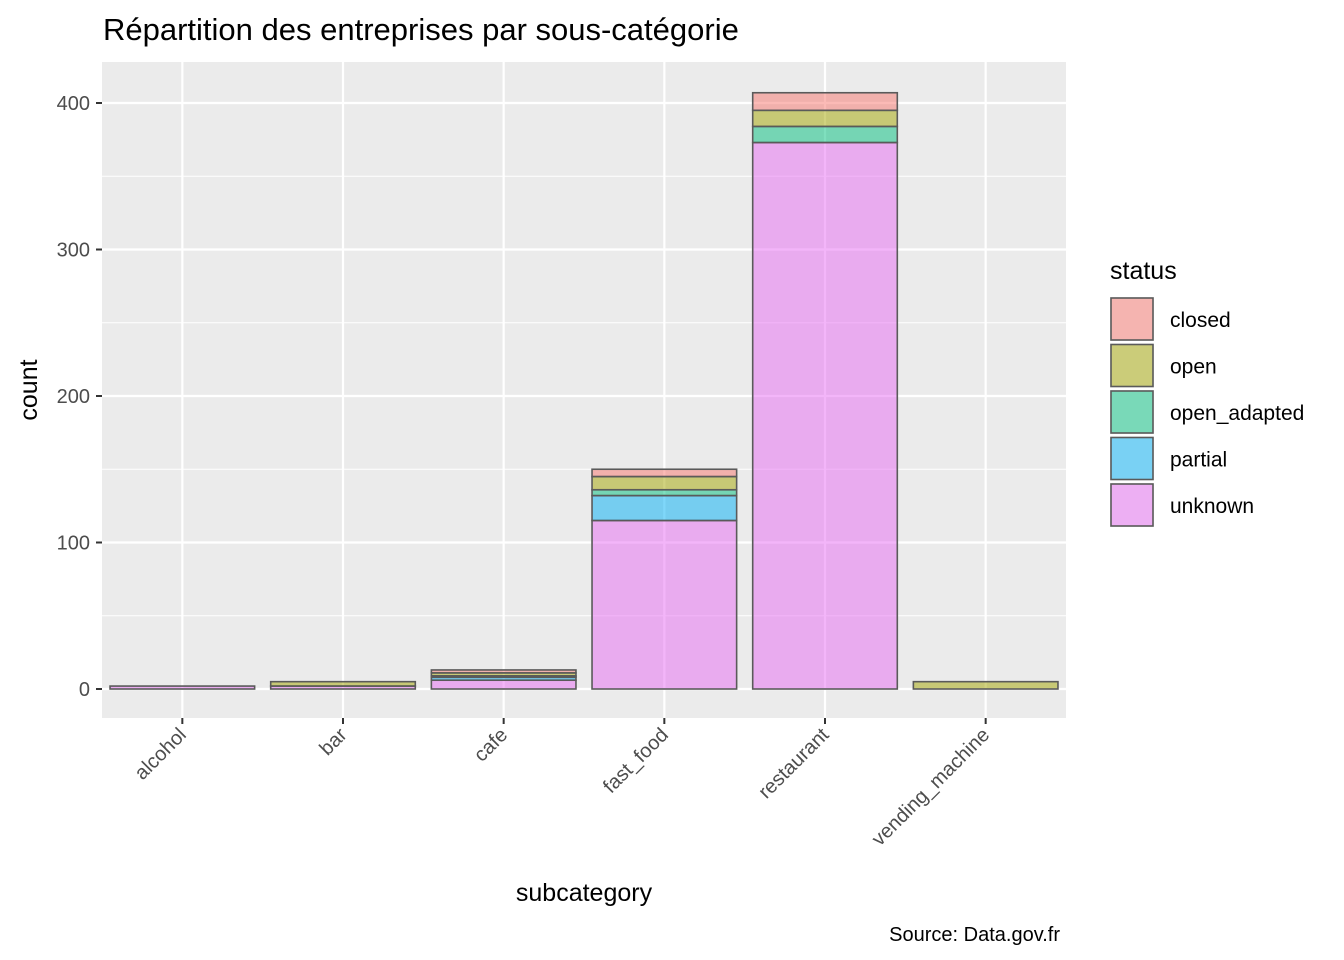 Image resolution: width=1344 pixels, height=960 pixels. What do you see at coordinates (1237, 413) in the screenshot?
I see `legend-label-open_adapted: open_adapted` at bounding box center [1237, 413].